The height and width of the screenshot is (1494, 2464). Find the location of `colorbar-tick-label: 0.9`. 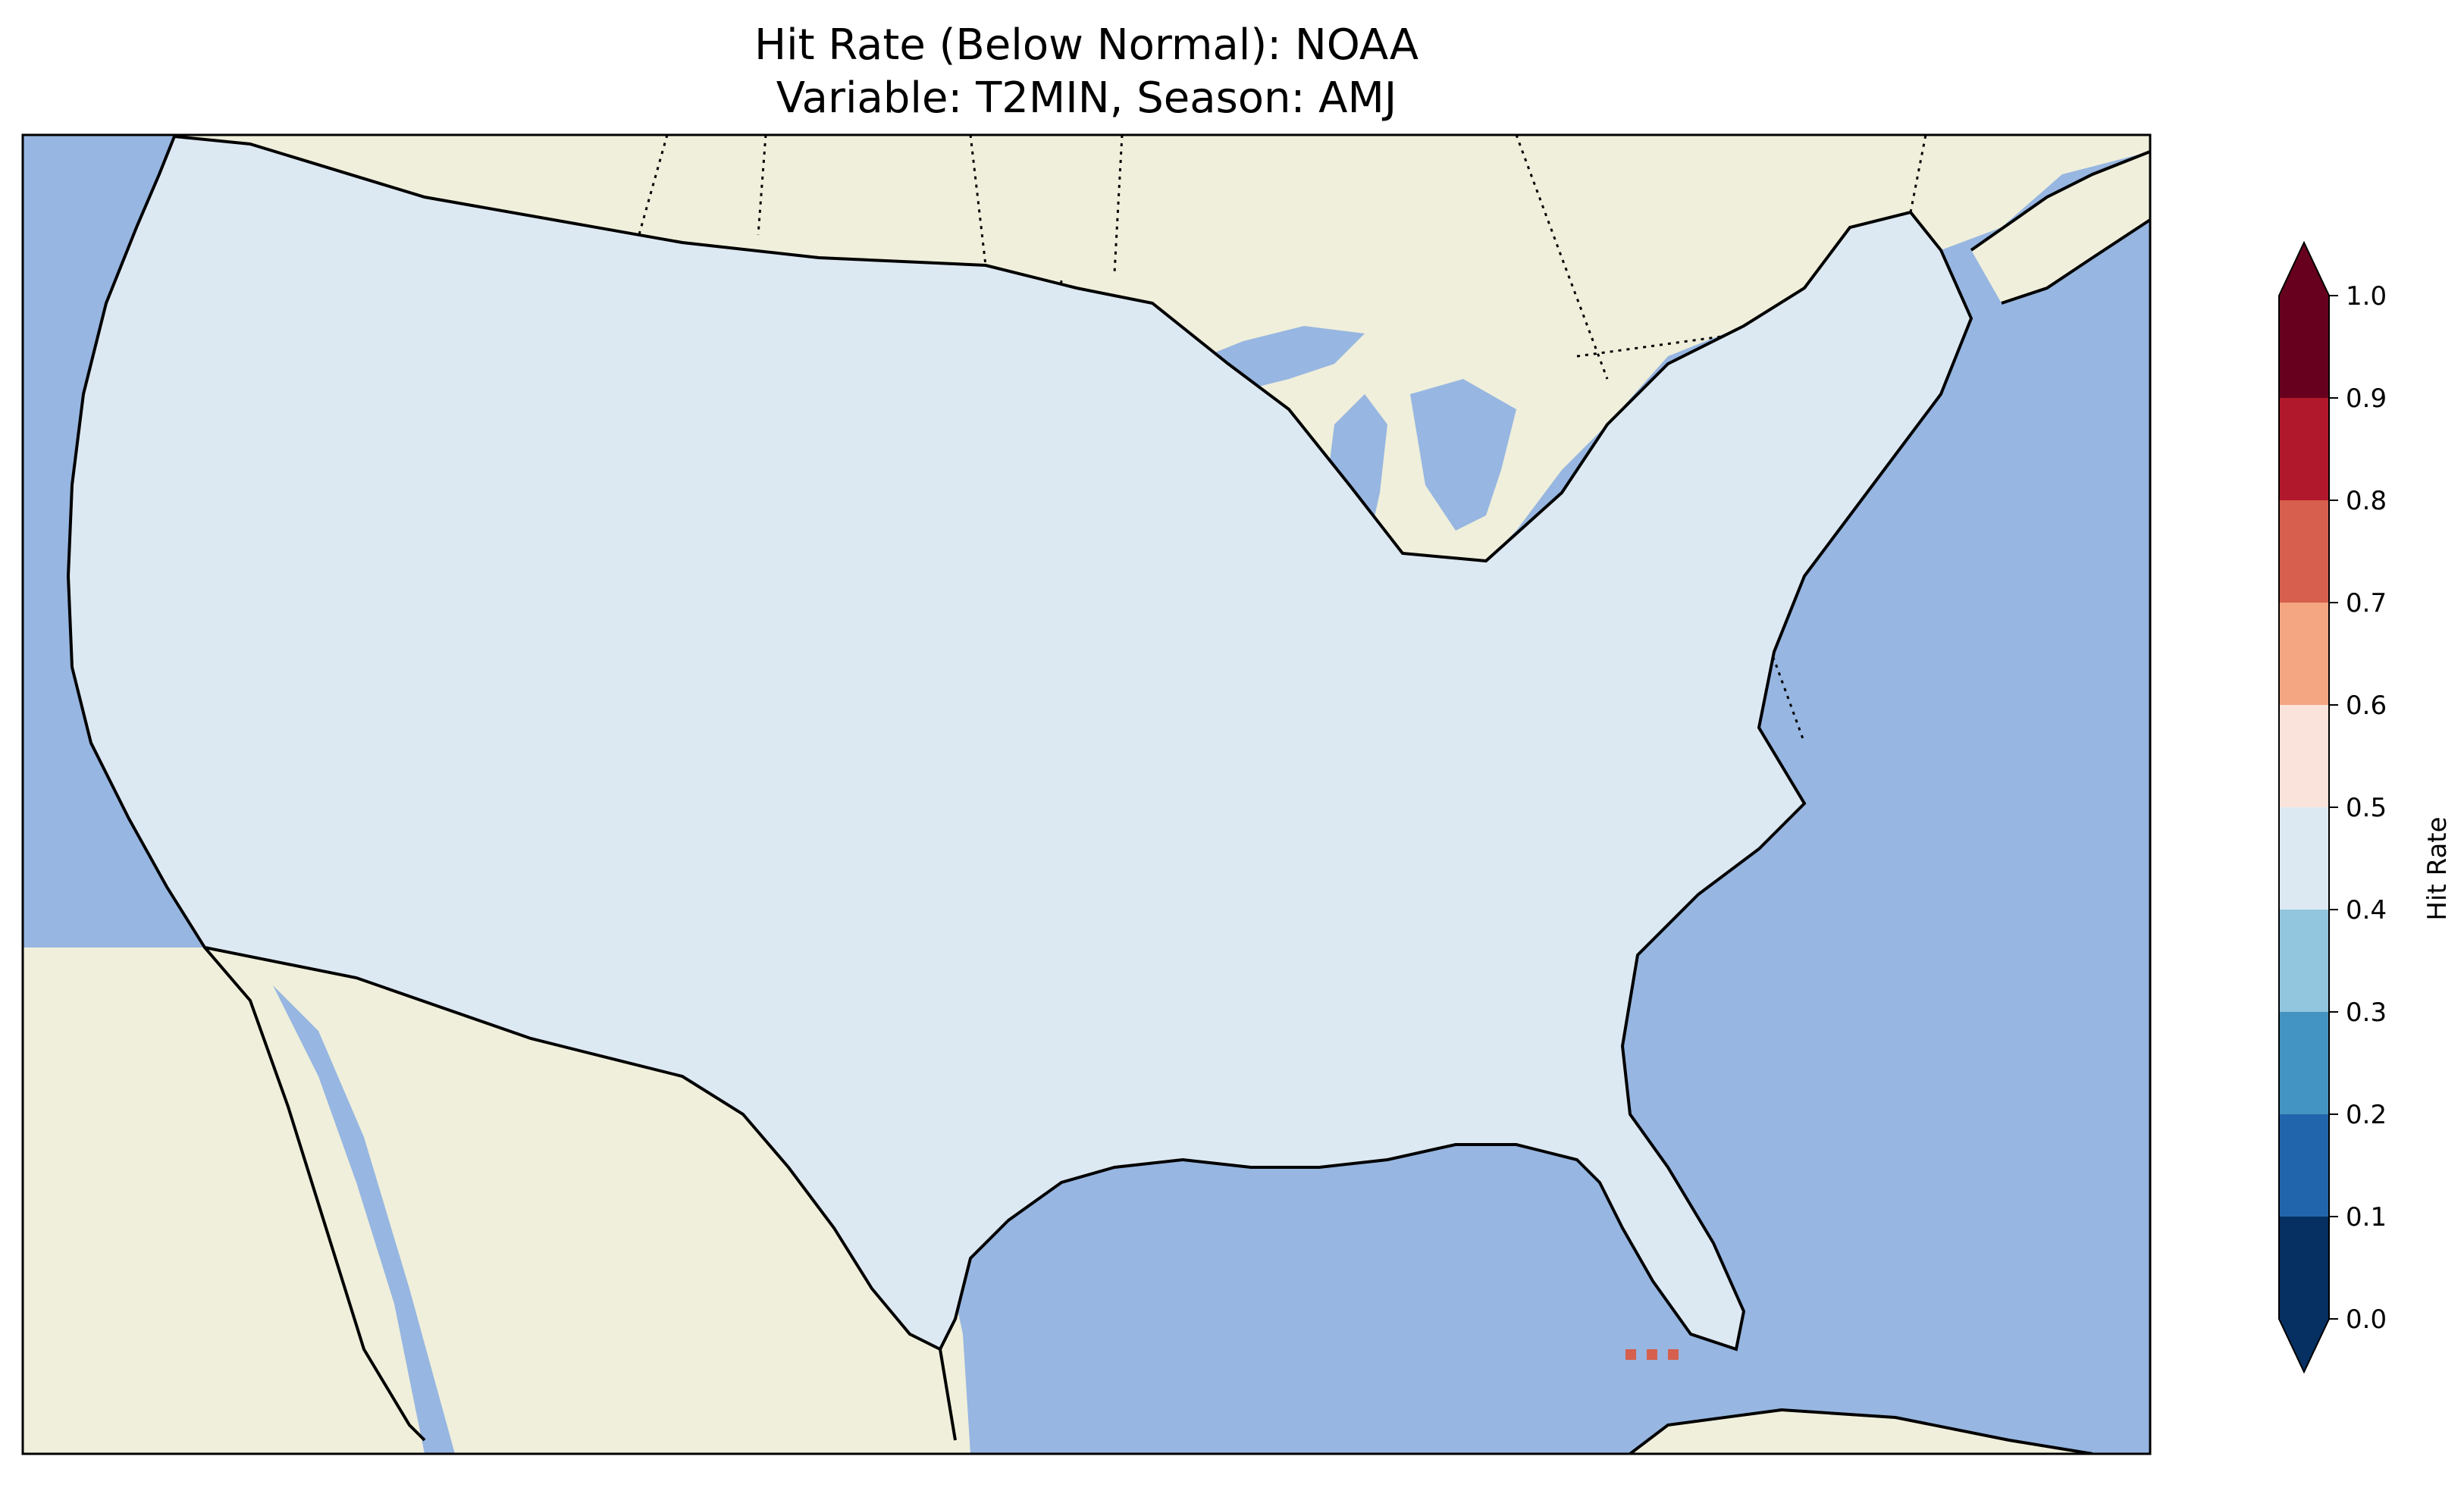

colorbar-tick-label: 0.9 is located at coordinates (2367, 399).